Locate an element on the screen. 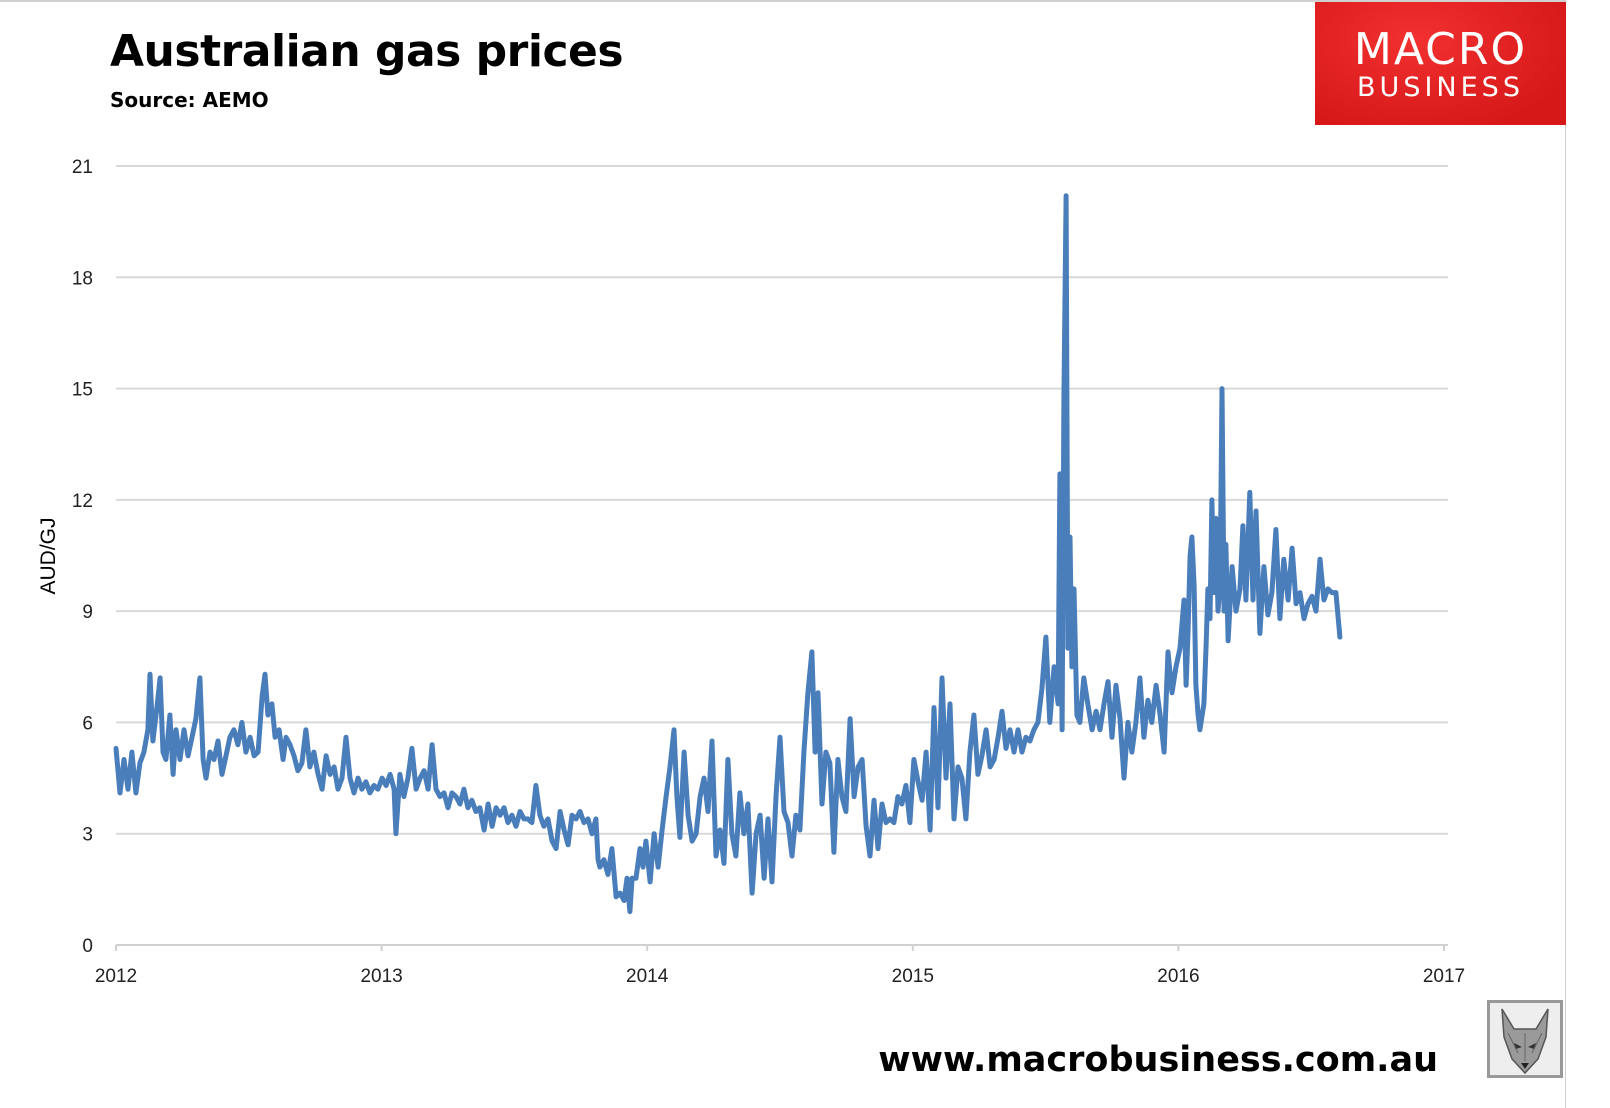 The height and width of the screenshot is (1108, 1610). macrobusiness-logo: MACRO BUSINESS is located at coordinates (1440, 63).